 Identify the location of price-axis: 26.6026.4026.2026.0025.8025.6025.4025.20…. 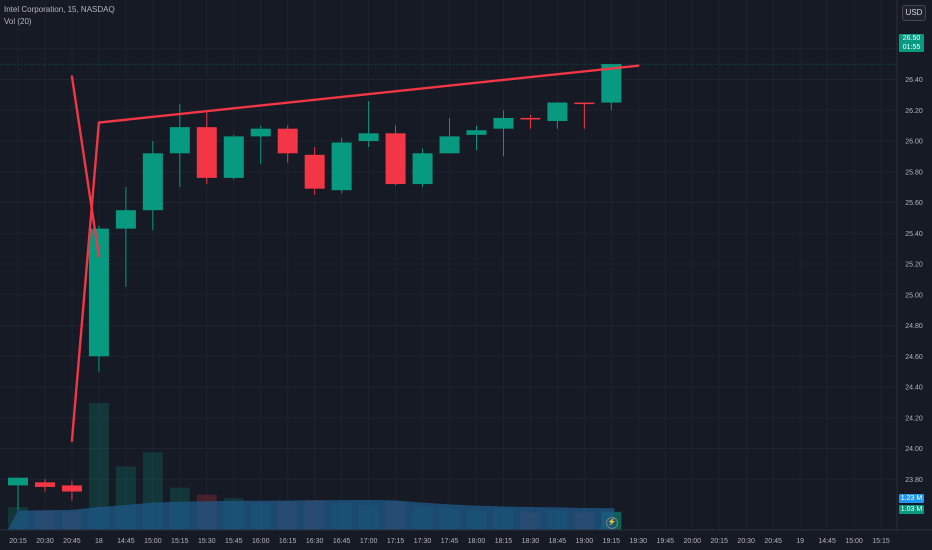
(914, 265).